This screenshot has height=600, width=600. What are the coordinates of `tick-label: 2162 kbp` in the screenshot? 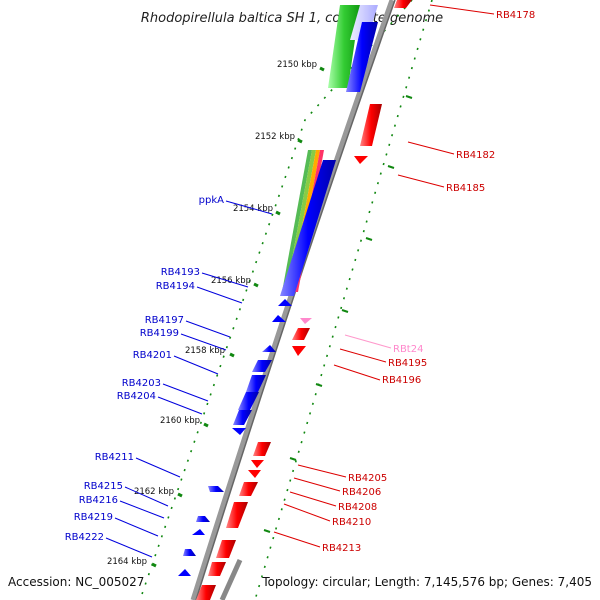 It's located at (154, 492).